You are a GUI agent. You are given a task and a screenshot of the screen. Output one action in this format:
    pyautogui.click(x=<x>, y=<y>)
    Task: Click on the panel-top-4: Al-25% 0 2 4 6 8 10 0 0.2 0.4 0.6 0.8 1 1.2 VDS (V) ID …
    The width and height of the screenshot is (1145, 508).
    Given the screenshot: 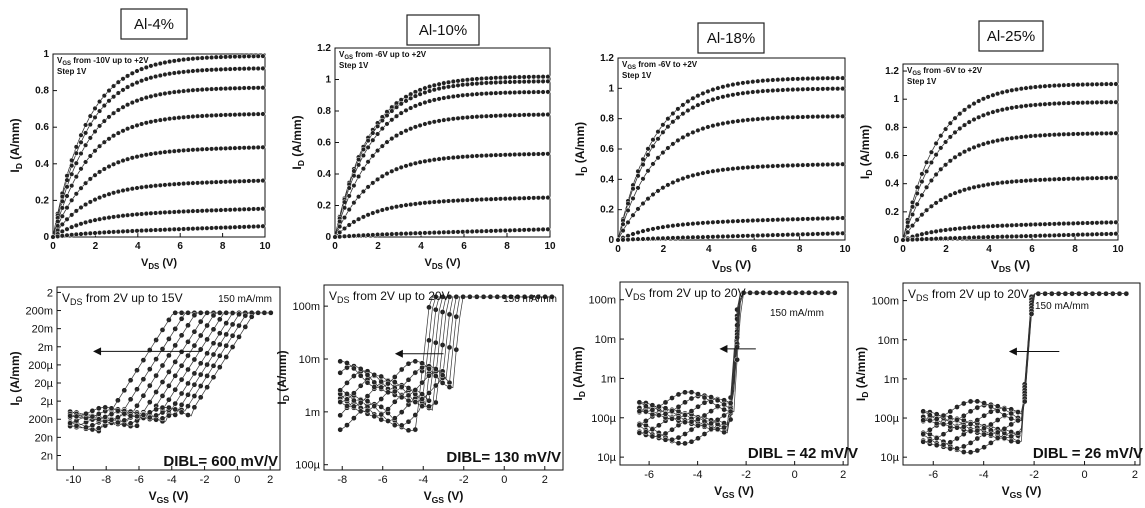 What is the action you would take?
    pyautogui.click(x=991, y=147)
    